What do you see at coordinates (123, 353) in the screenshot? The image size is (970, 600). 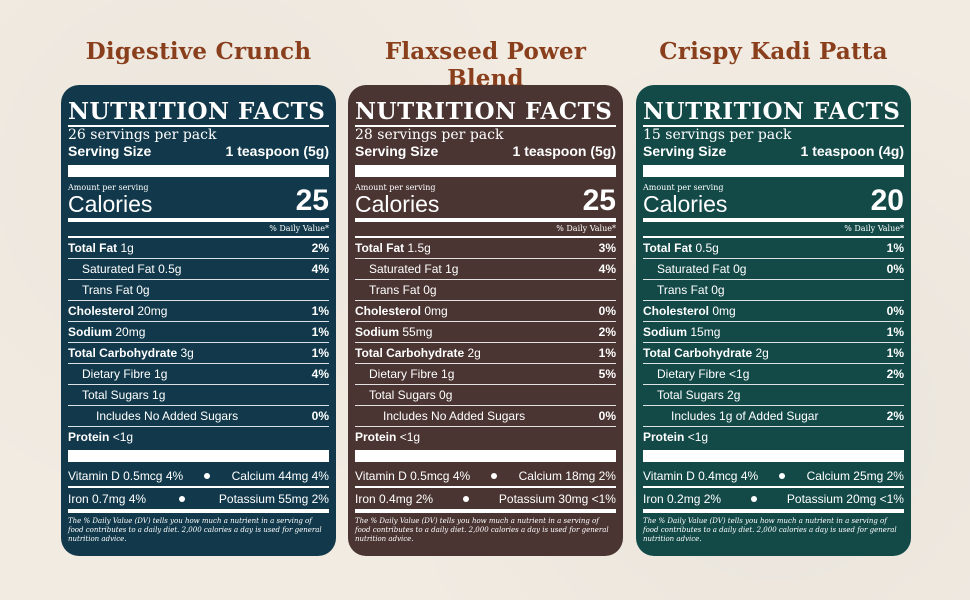 I see `nutrient-label: Total Carbohydrate` at bounding box center [123, 353].